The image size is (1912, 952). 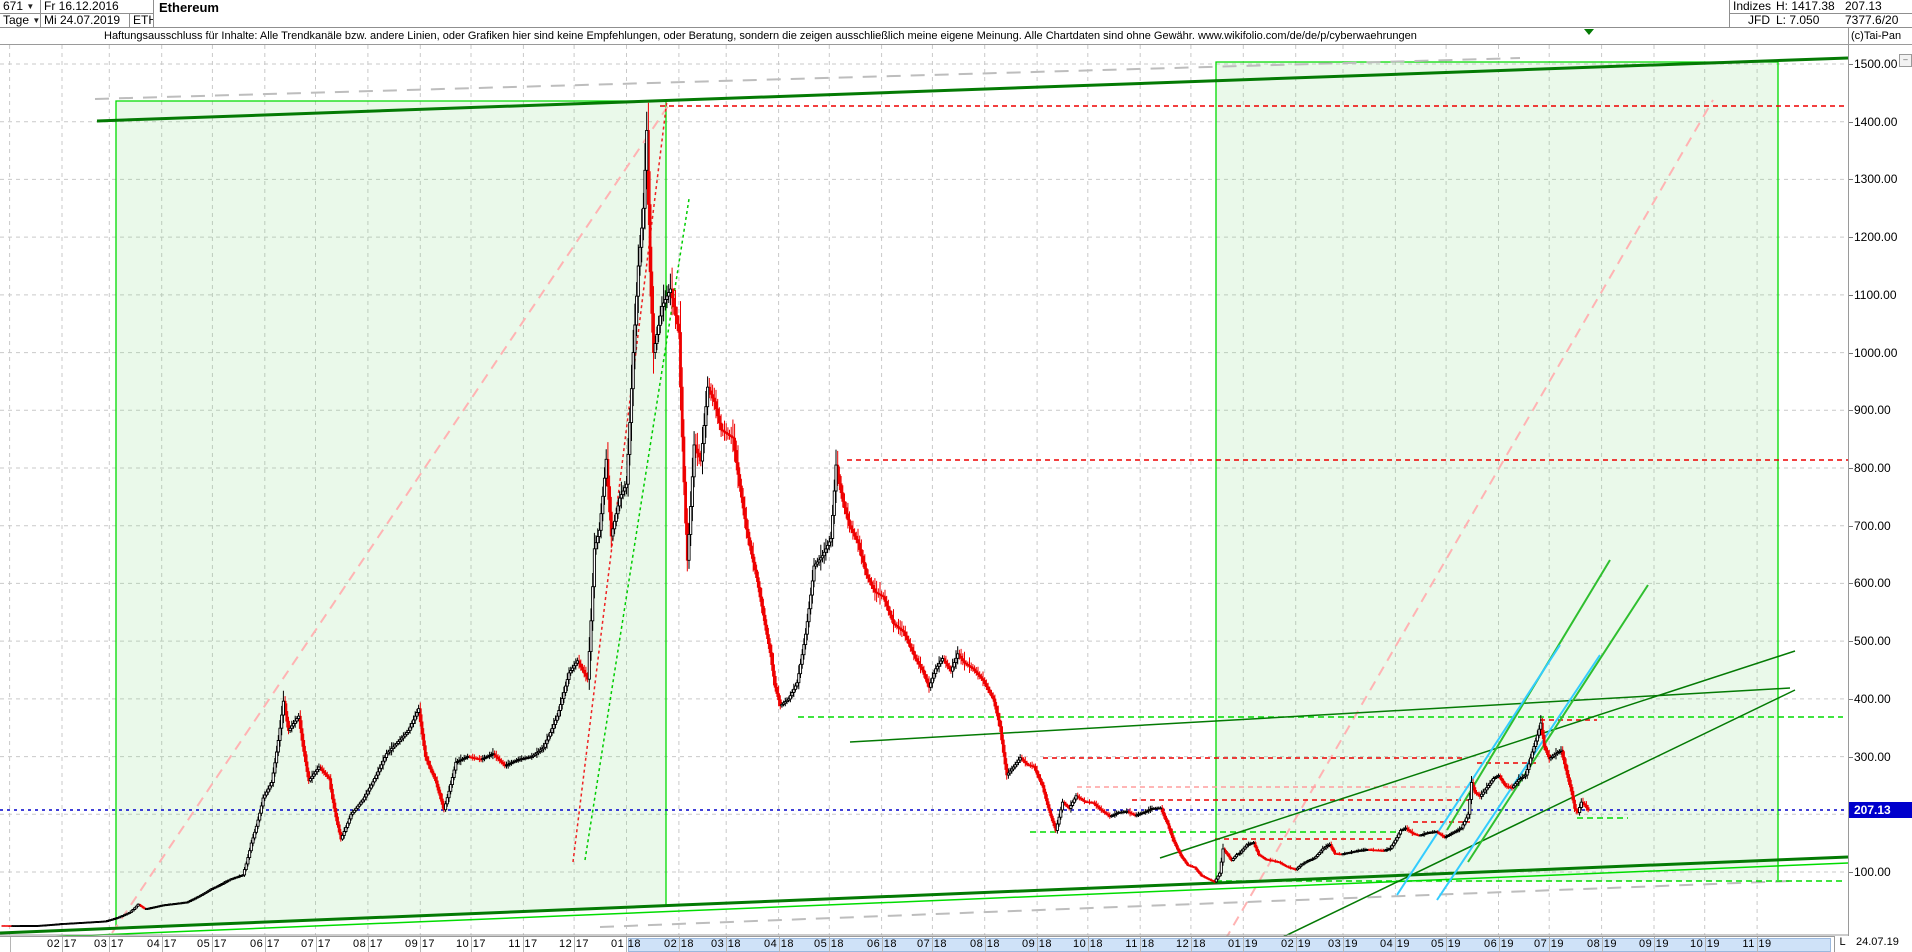 I want to click on month-label: 06 19, so click(x=1499, y=944).